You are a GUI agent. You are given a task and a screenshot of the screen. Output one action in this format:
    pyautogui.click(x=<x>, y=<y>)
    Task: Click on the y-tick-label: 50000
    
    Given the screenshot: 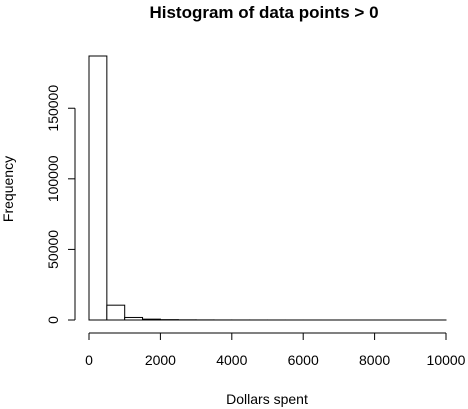 What is the action you would take?
    pyautogui.click(x=53, y=249)
    